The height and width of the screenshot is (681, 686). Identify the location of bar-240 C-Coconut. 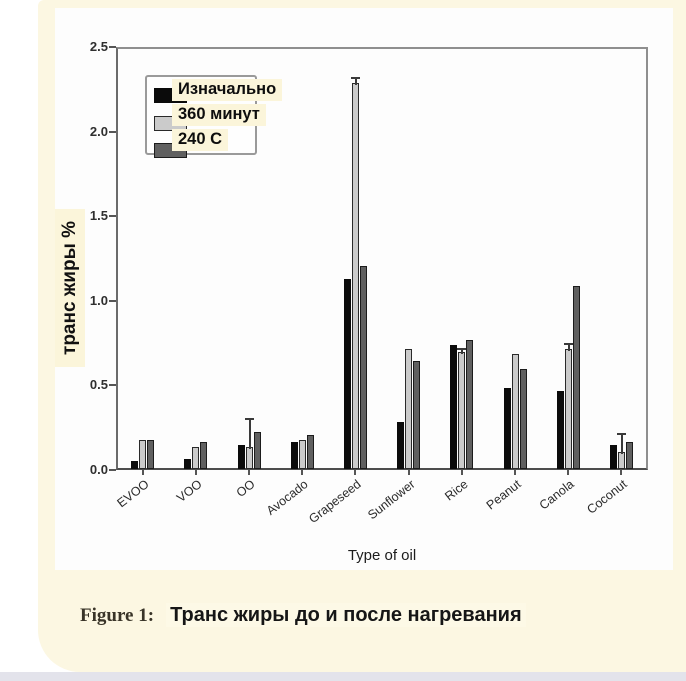
(629, 455).